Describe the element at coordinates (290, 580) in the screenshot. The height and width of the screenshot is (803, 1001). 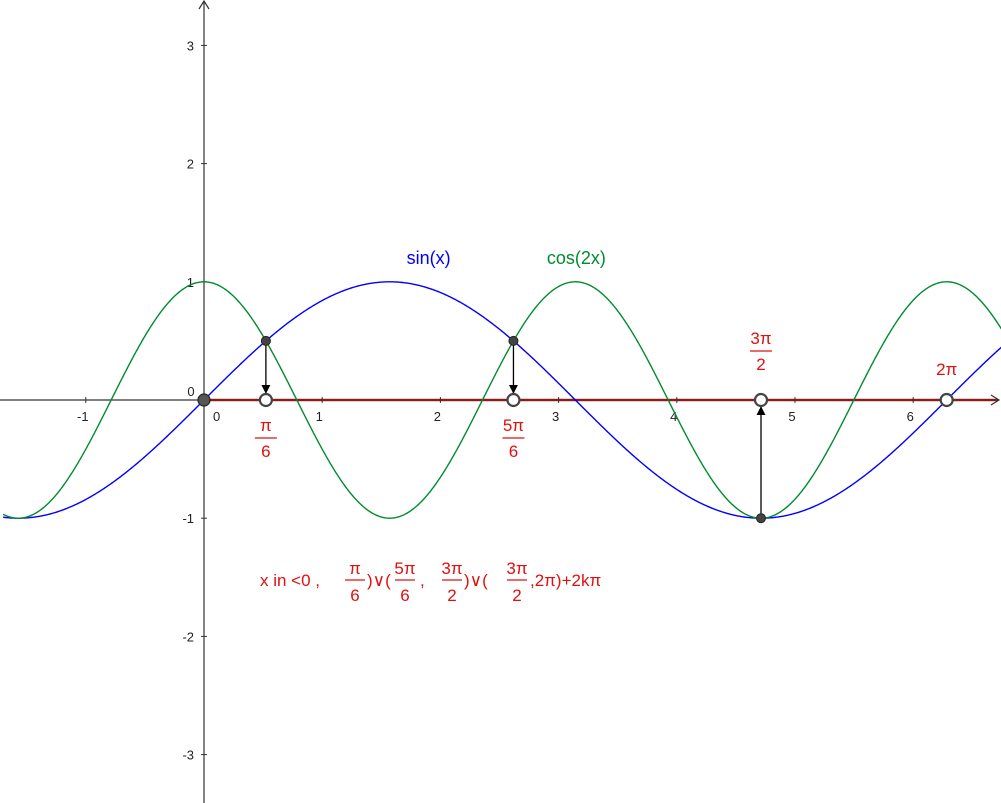
I see `answer-prefix: x in <0 ,` at that location.